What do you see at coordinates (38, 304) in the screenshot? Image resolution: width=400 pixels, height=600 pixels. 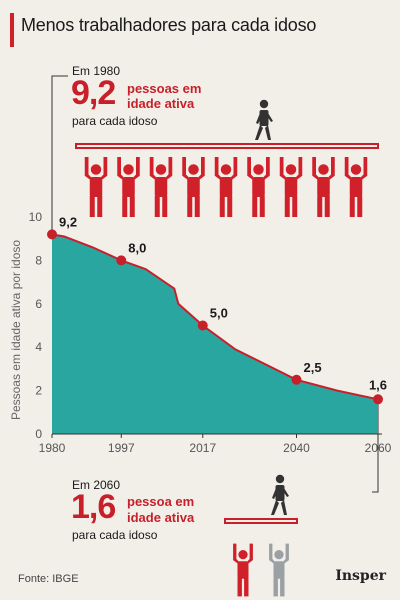 I see `y-tick-label: 6` at bounding box center [38, 304].